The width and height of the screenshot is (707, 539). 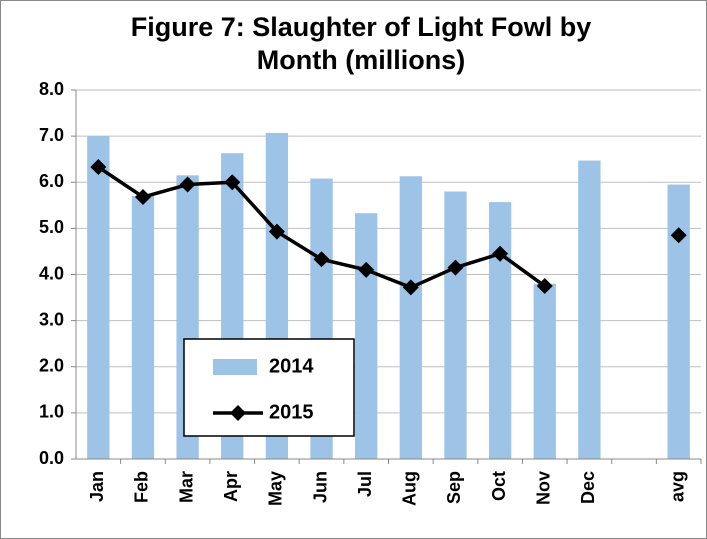 I want to click on y-tick-label: 6.0, so click(x=51, y=181).